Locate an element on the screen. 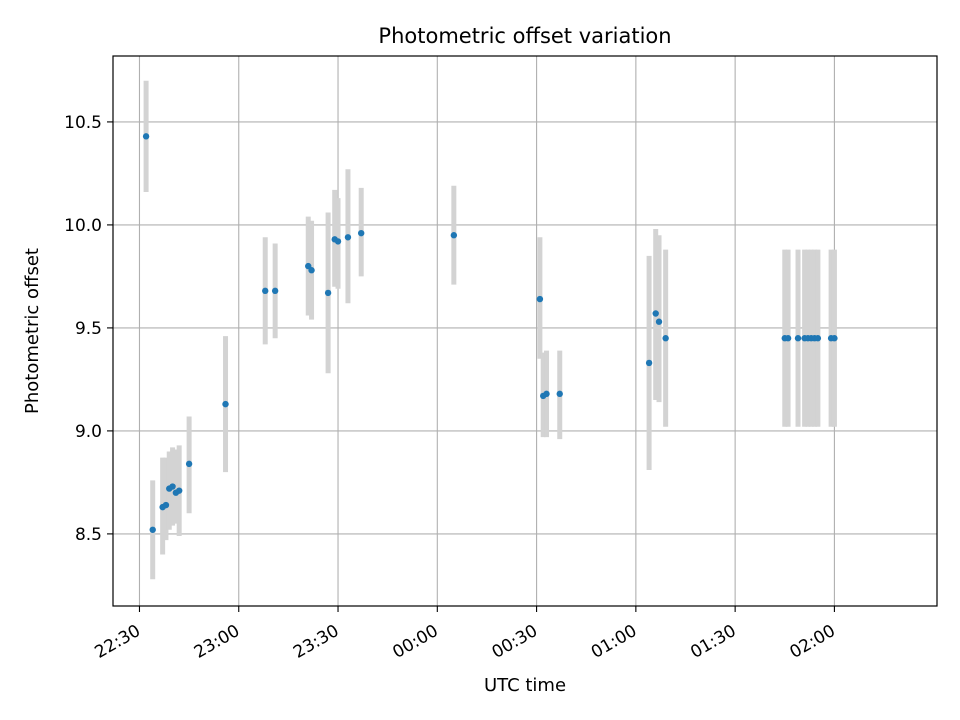  chart-title: Photometric offset variation is located at coordinates (524, 36).